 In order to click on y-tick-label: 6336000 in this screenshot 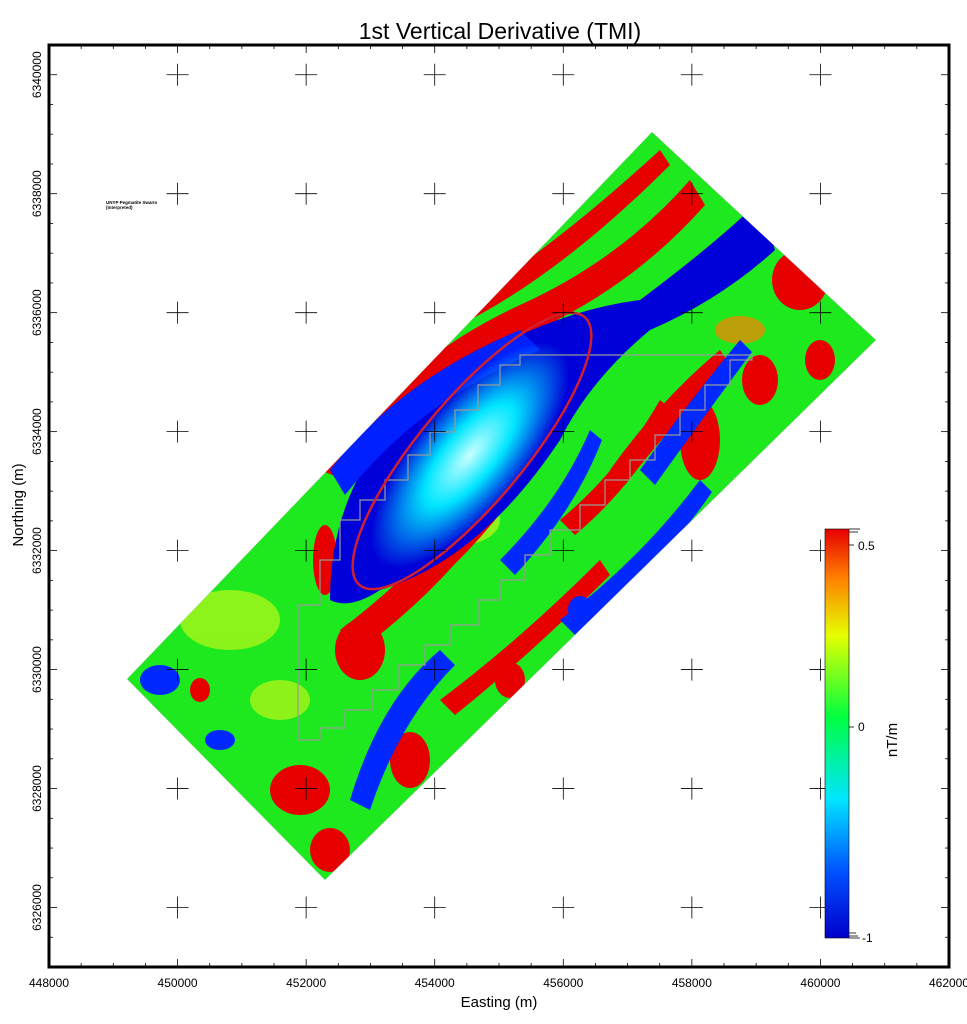, I will do `click(37, 312)`.